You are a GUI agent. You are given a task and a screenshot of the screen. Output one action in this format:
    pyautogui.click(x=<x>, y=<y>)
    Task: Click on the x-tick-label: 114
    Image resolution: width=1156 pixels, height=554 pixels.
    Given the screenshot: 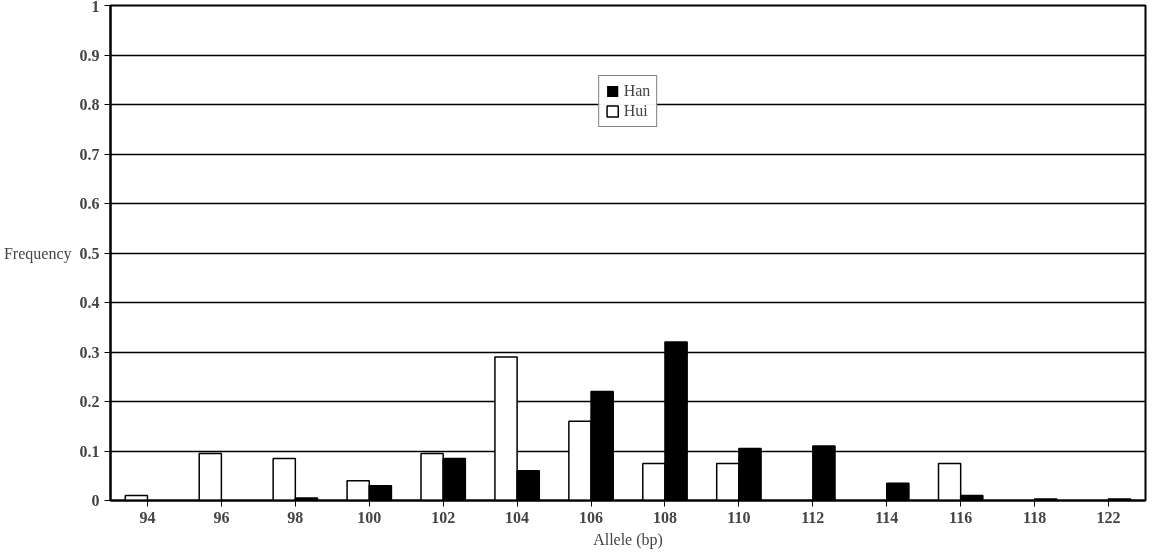 What is the action you would take?
    pyautogui.click(x=887, y=517)
    